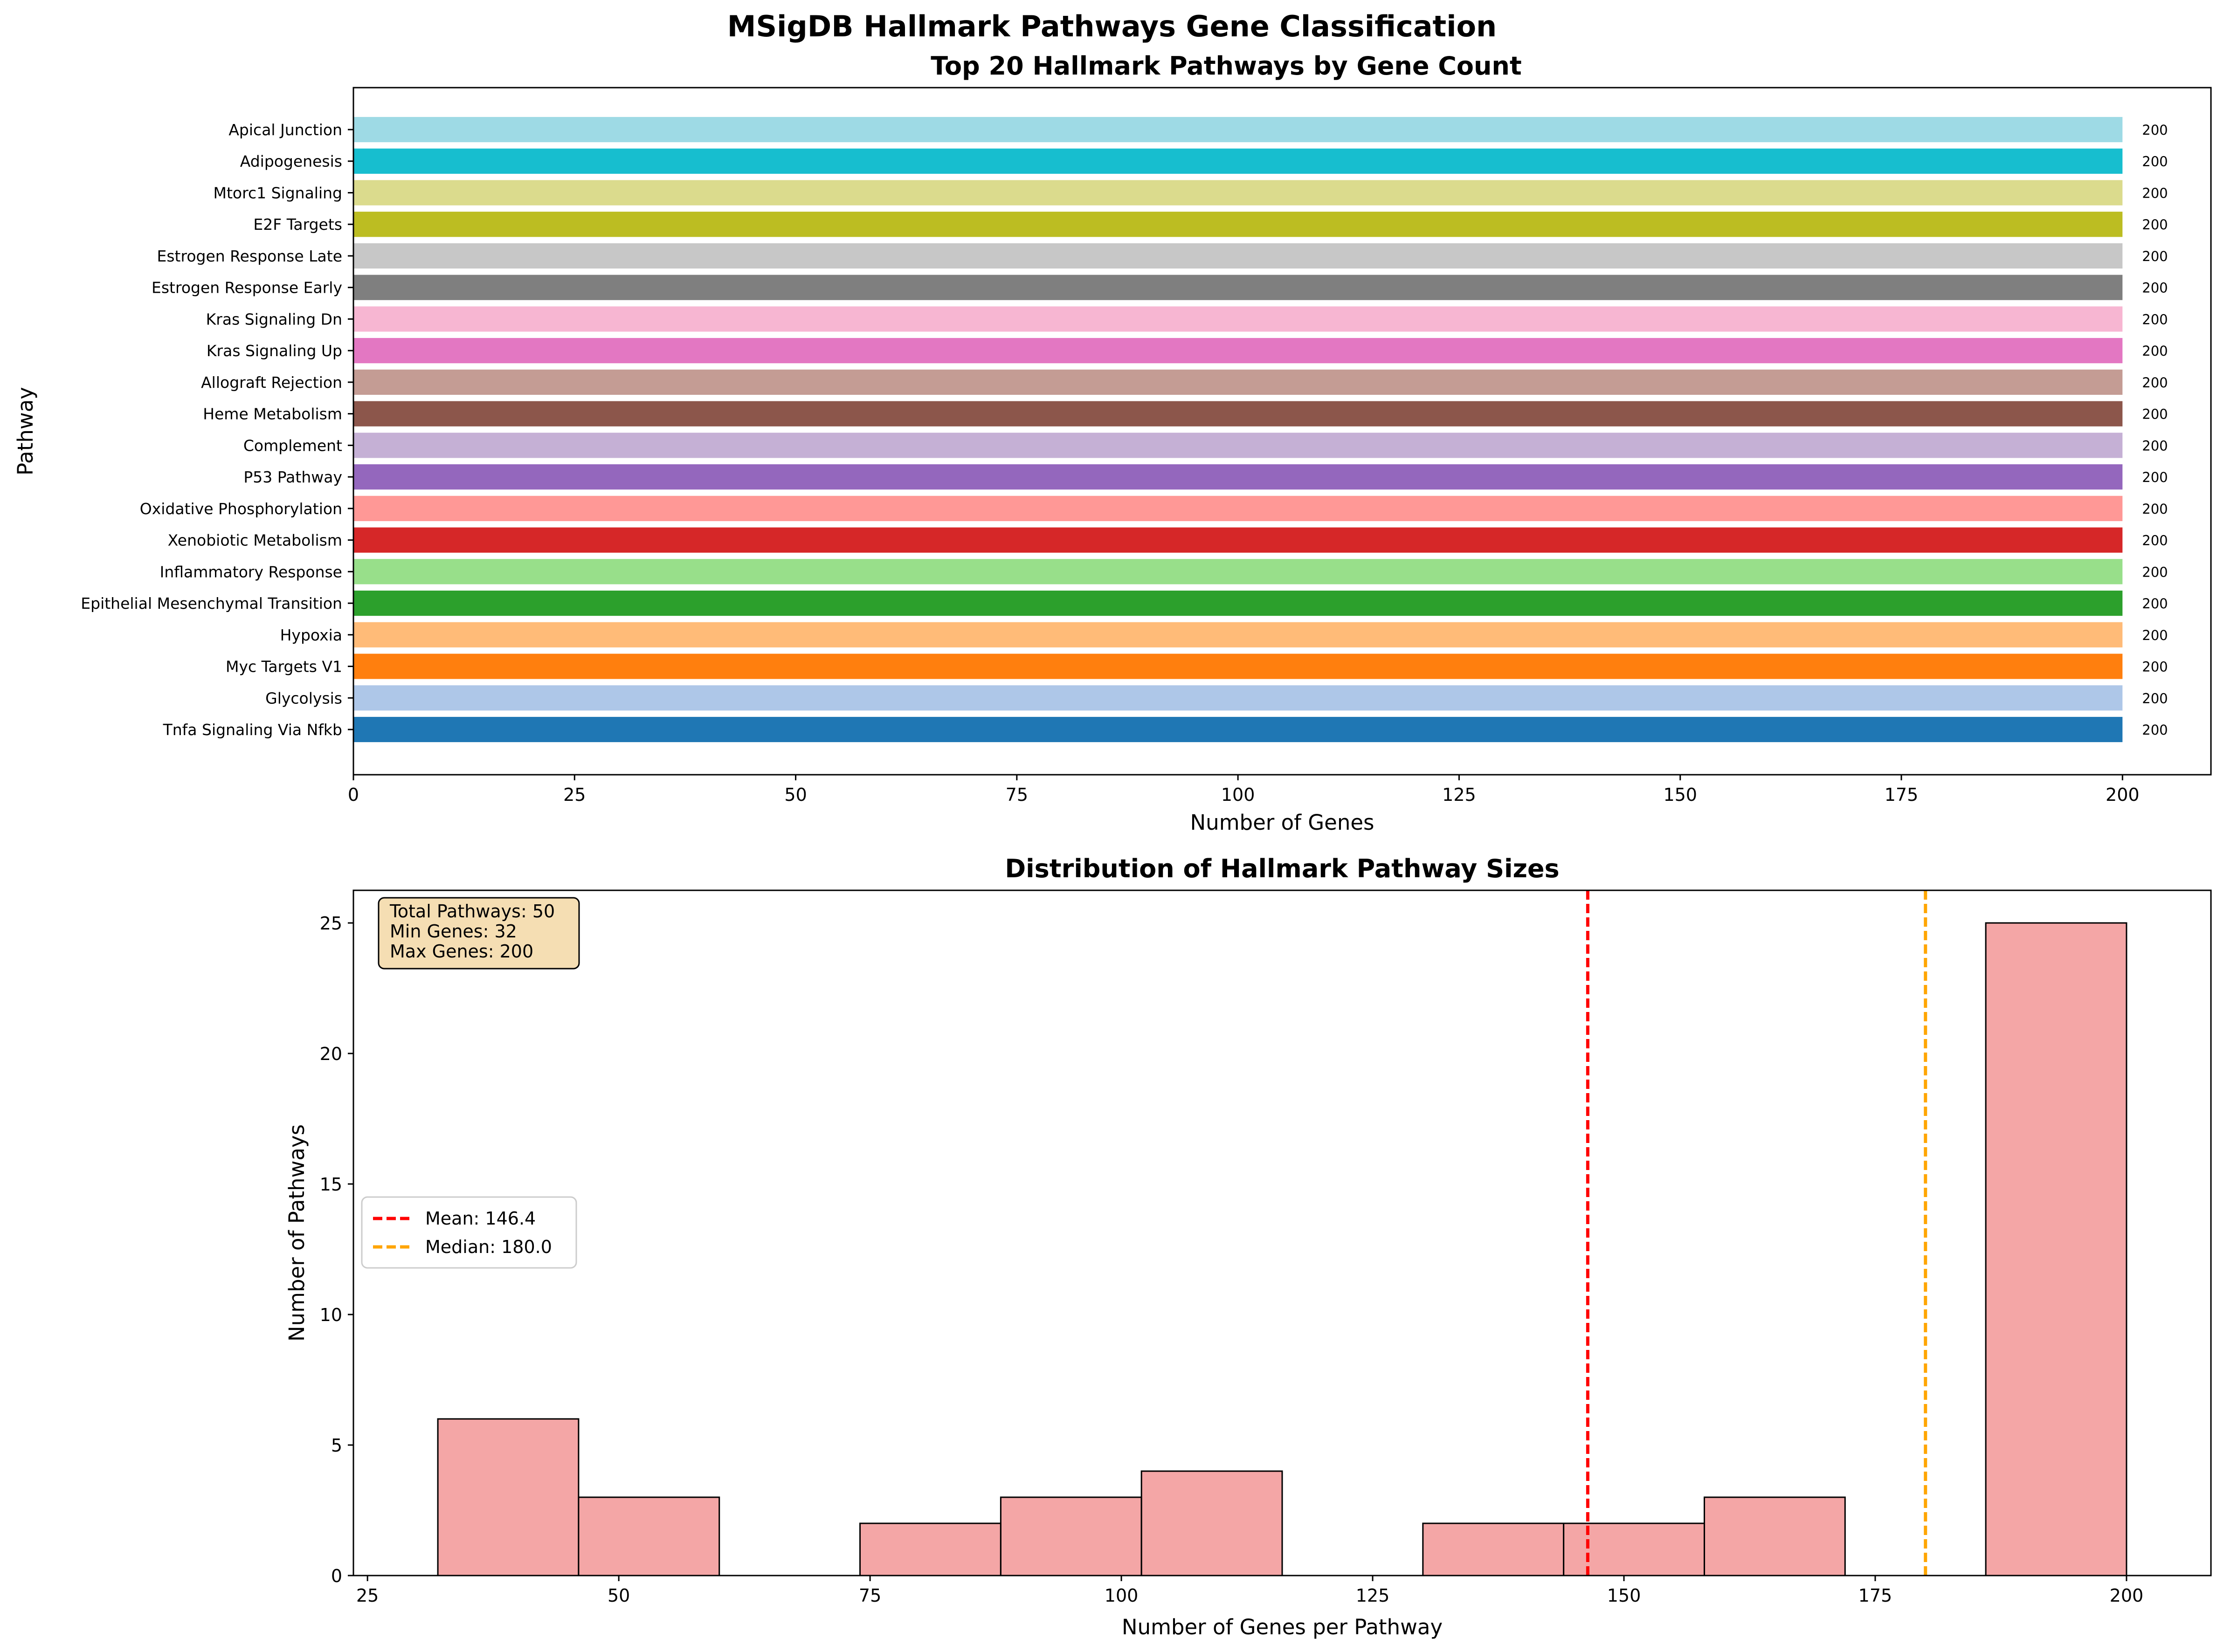  I want to click on y-tick-label: Kras Signaling Up, so click(274, 351).